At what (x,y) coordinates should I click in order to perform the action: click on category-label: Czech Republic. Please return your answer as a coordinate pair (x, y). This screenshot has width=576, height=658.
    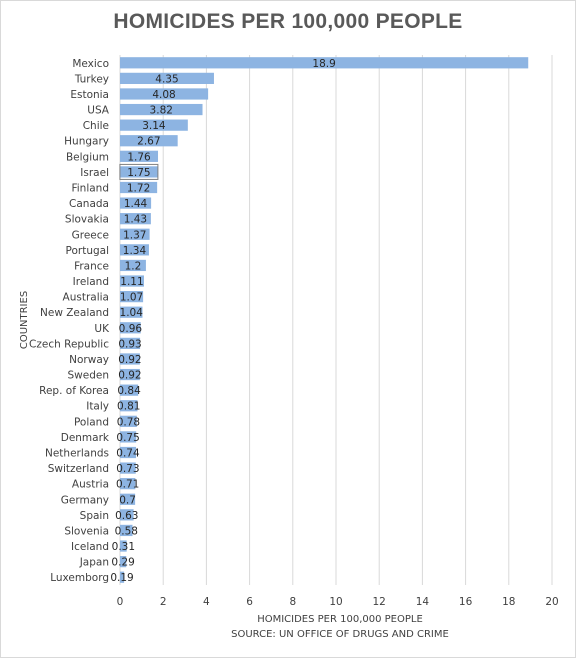
    Looking at the image, I should click on (69, 344).